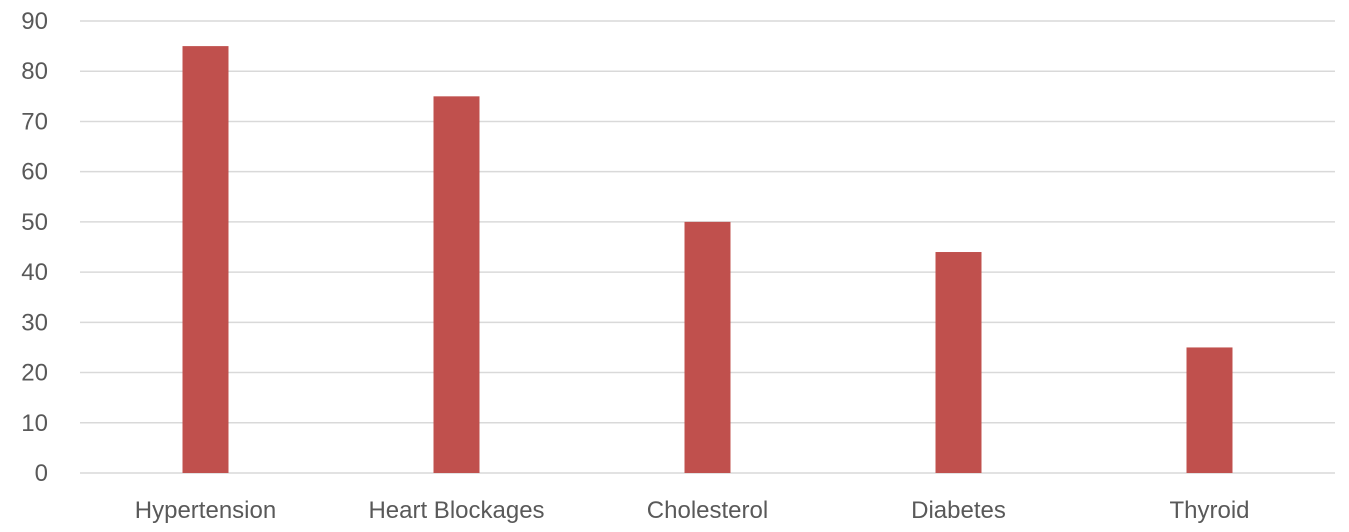  Describe the element at coordinates (34, 21) in the screenshot. I see `y-tick-label: 90` at that location.